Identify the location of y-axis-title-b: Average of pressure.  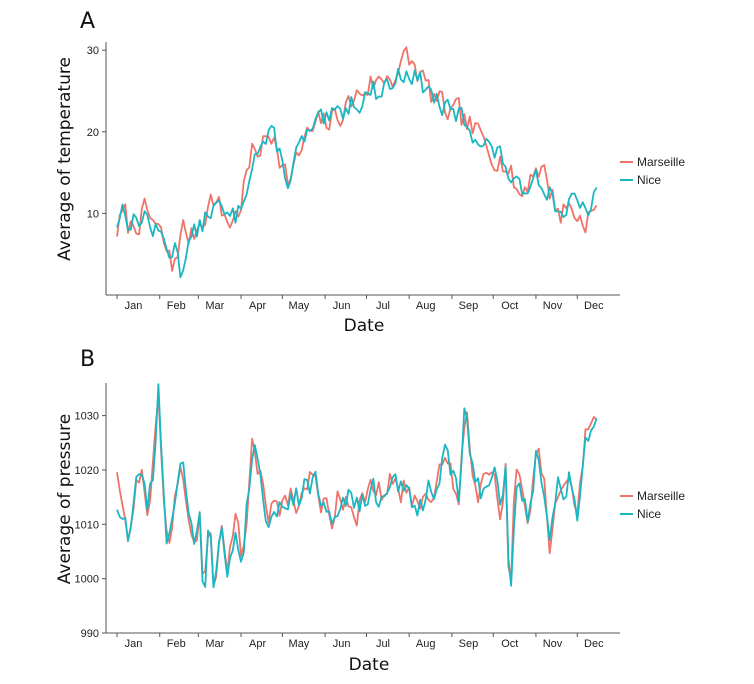
(65, 499).